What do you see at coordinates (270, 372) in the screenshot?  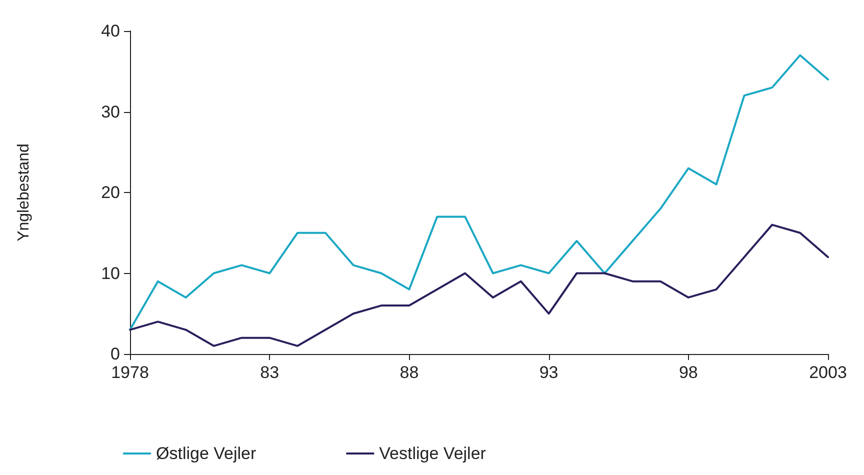 I see `x-tick-label: 83` at bounding box center [270, 372].